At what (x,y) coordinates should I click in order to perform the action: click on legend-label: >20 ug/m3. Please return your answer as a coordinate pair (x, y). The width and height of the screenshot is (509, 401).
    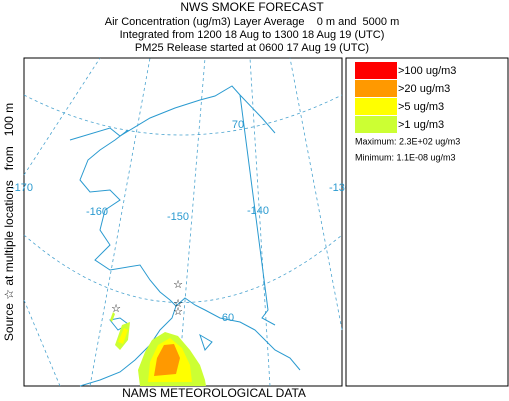
    Looking at the image, I should click on (424, 89).